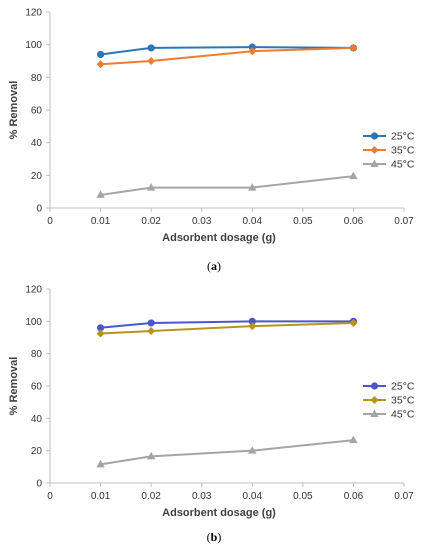 Image resolution: width=428 pixels, height=550 pixels. I want to click on caption-letter: a, so click(214, 266).